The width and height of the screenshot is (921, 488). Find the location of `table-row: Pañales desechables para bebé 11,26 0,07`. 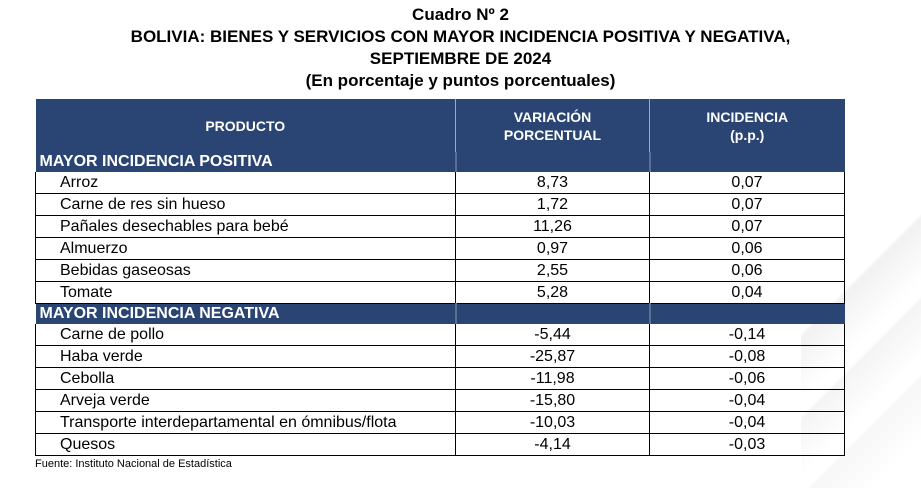

table-row: Pañales desechables para bebé 11,26 0,07 is located at coordinates (440, 226).